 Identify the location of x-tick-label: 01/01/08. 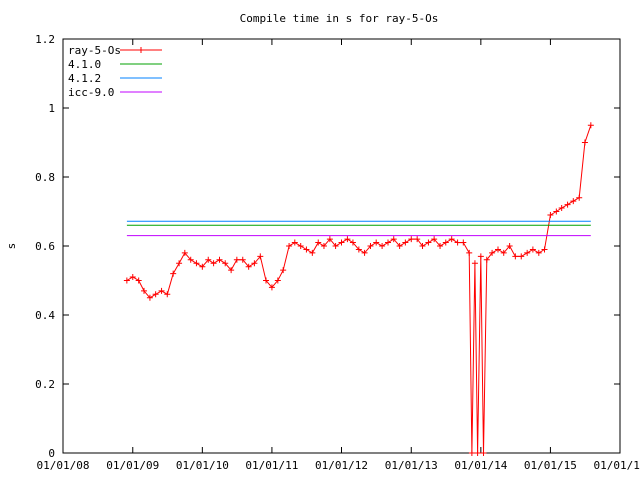
(63, 465).